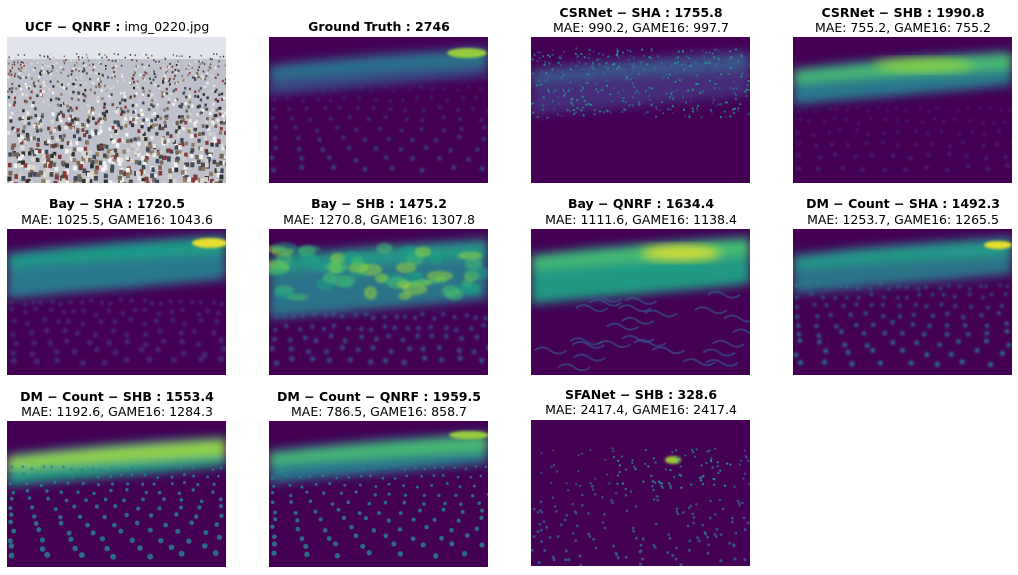 This screenshot has height=575, width=1018. I want to click on panel-title: DM − Count − QNRF : 1959.5, so click(379, 396).